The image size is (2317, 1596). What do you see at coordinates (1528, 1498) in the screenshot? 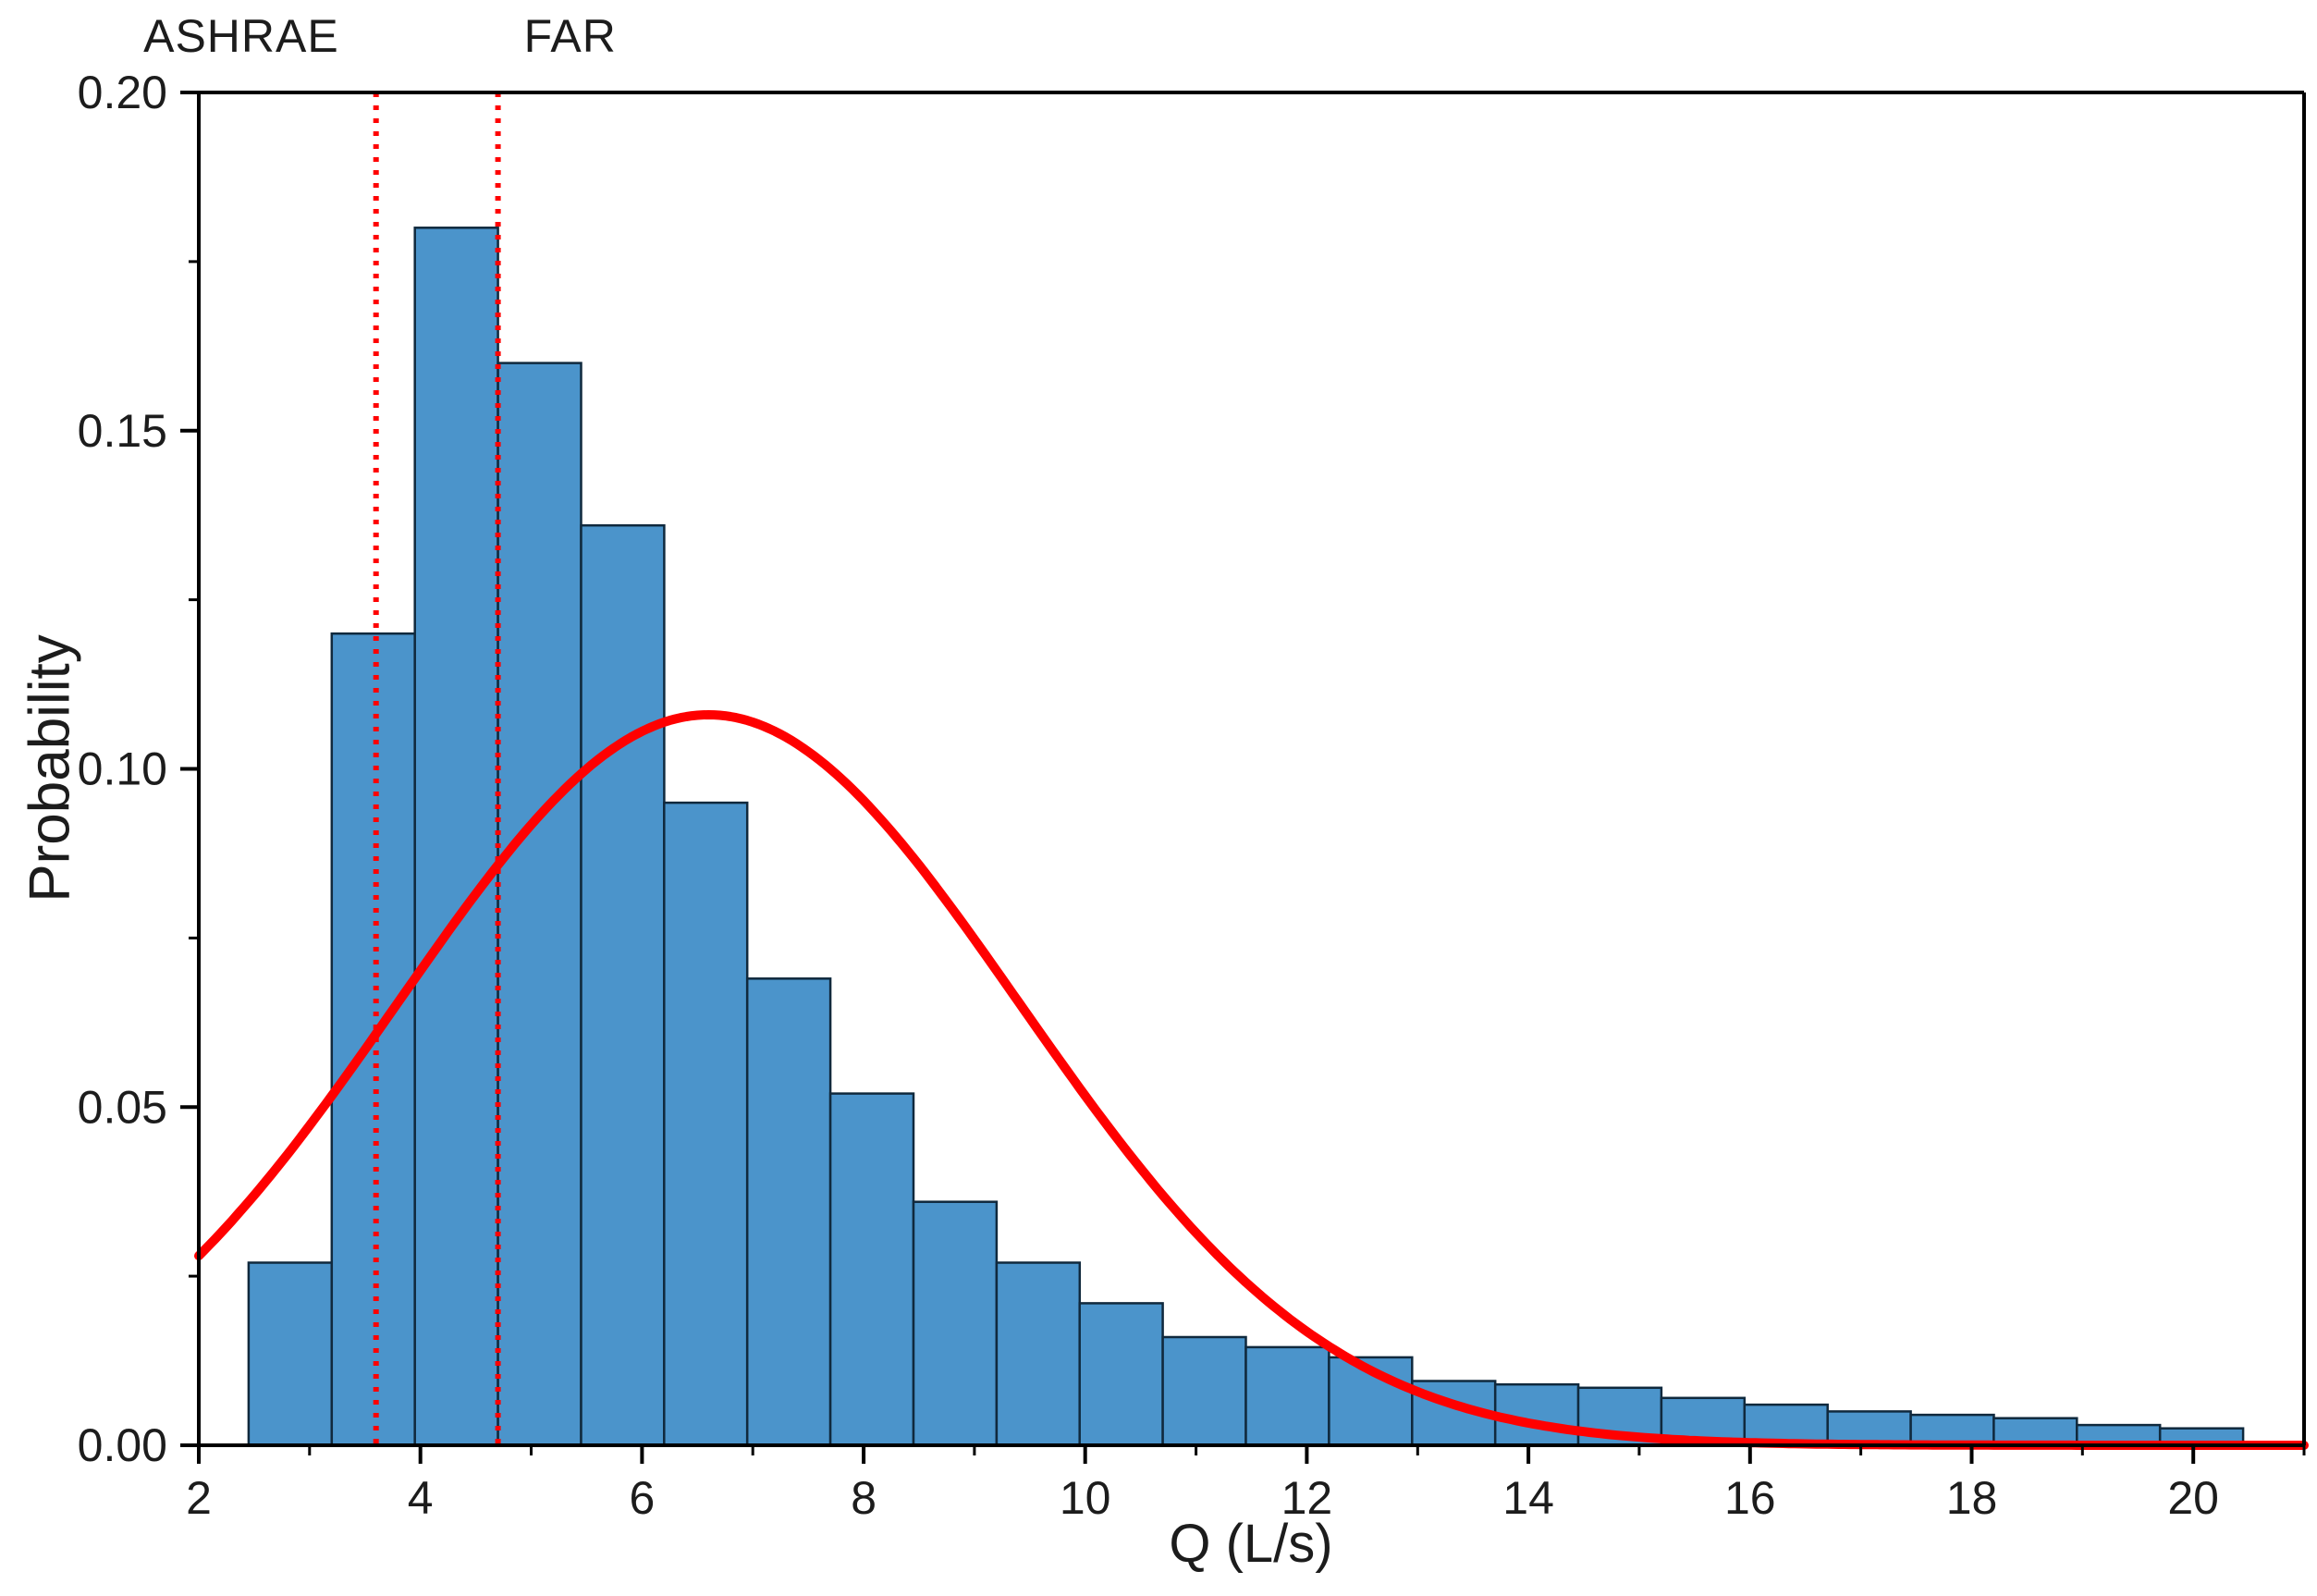
I see `x-tick-label: 14` at bounding box center [1528, 1498].